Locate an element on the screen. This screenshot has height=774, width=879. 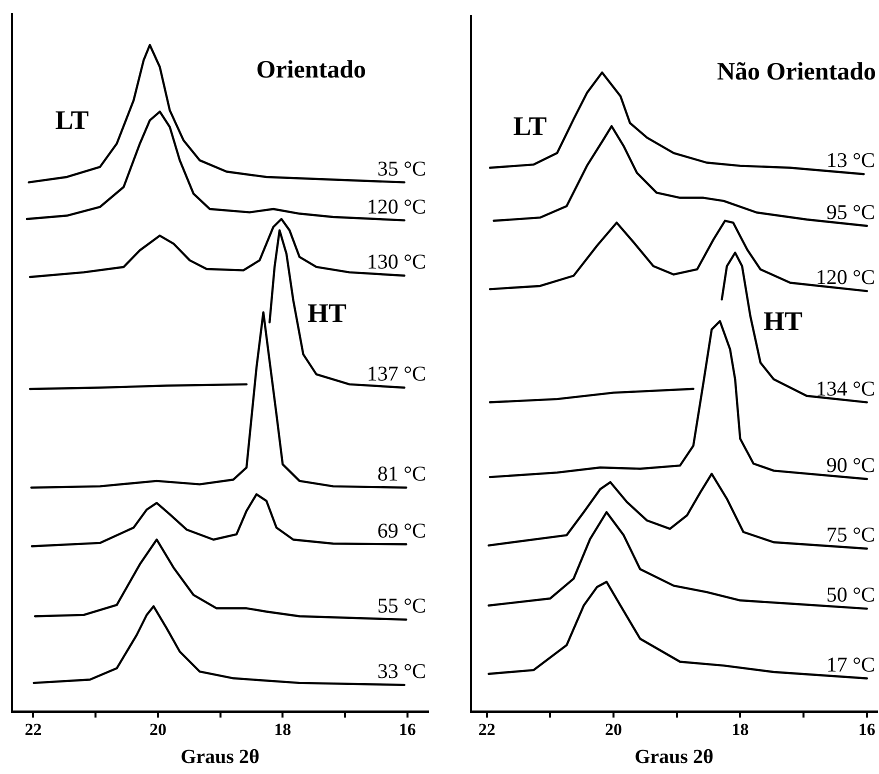
series-label: 33 °C is located at coordinates (401, 670).